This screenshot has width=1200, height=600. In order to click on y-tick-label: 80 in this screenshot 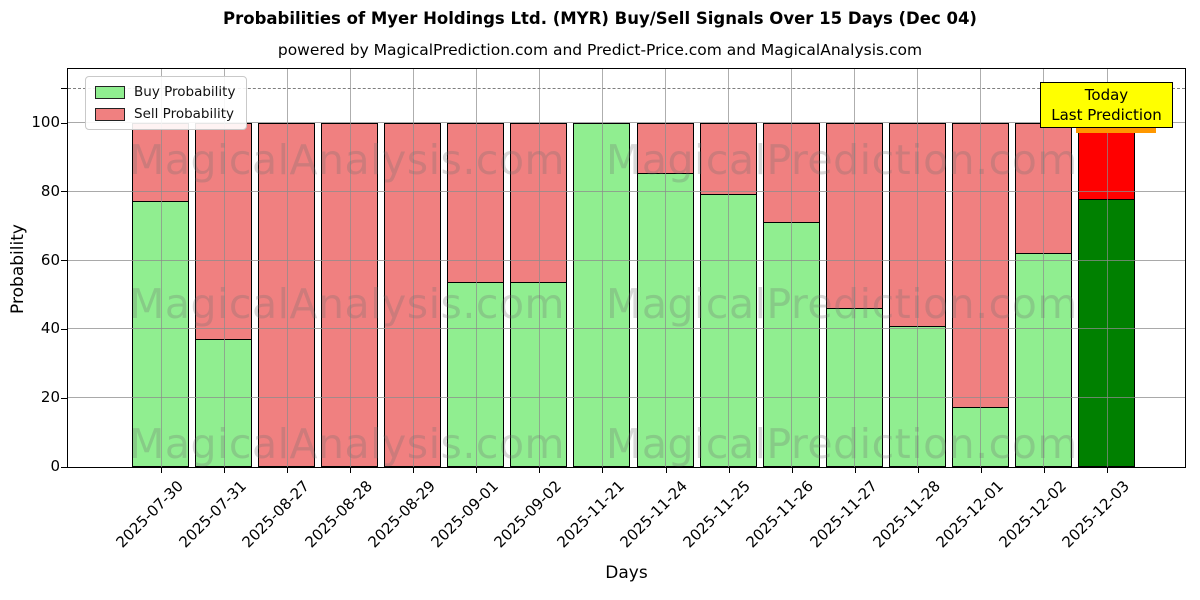, I will do `click(50, 190)`.